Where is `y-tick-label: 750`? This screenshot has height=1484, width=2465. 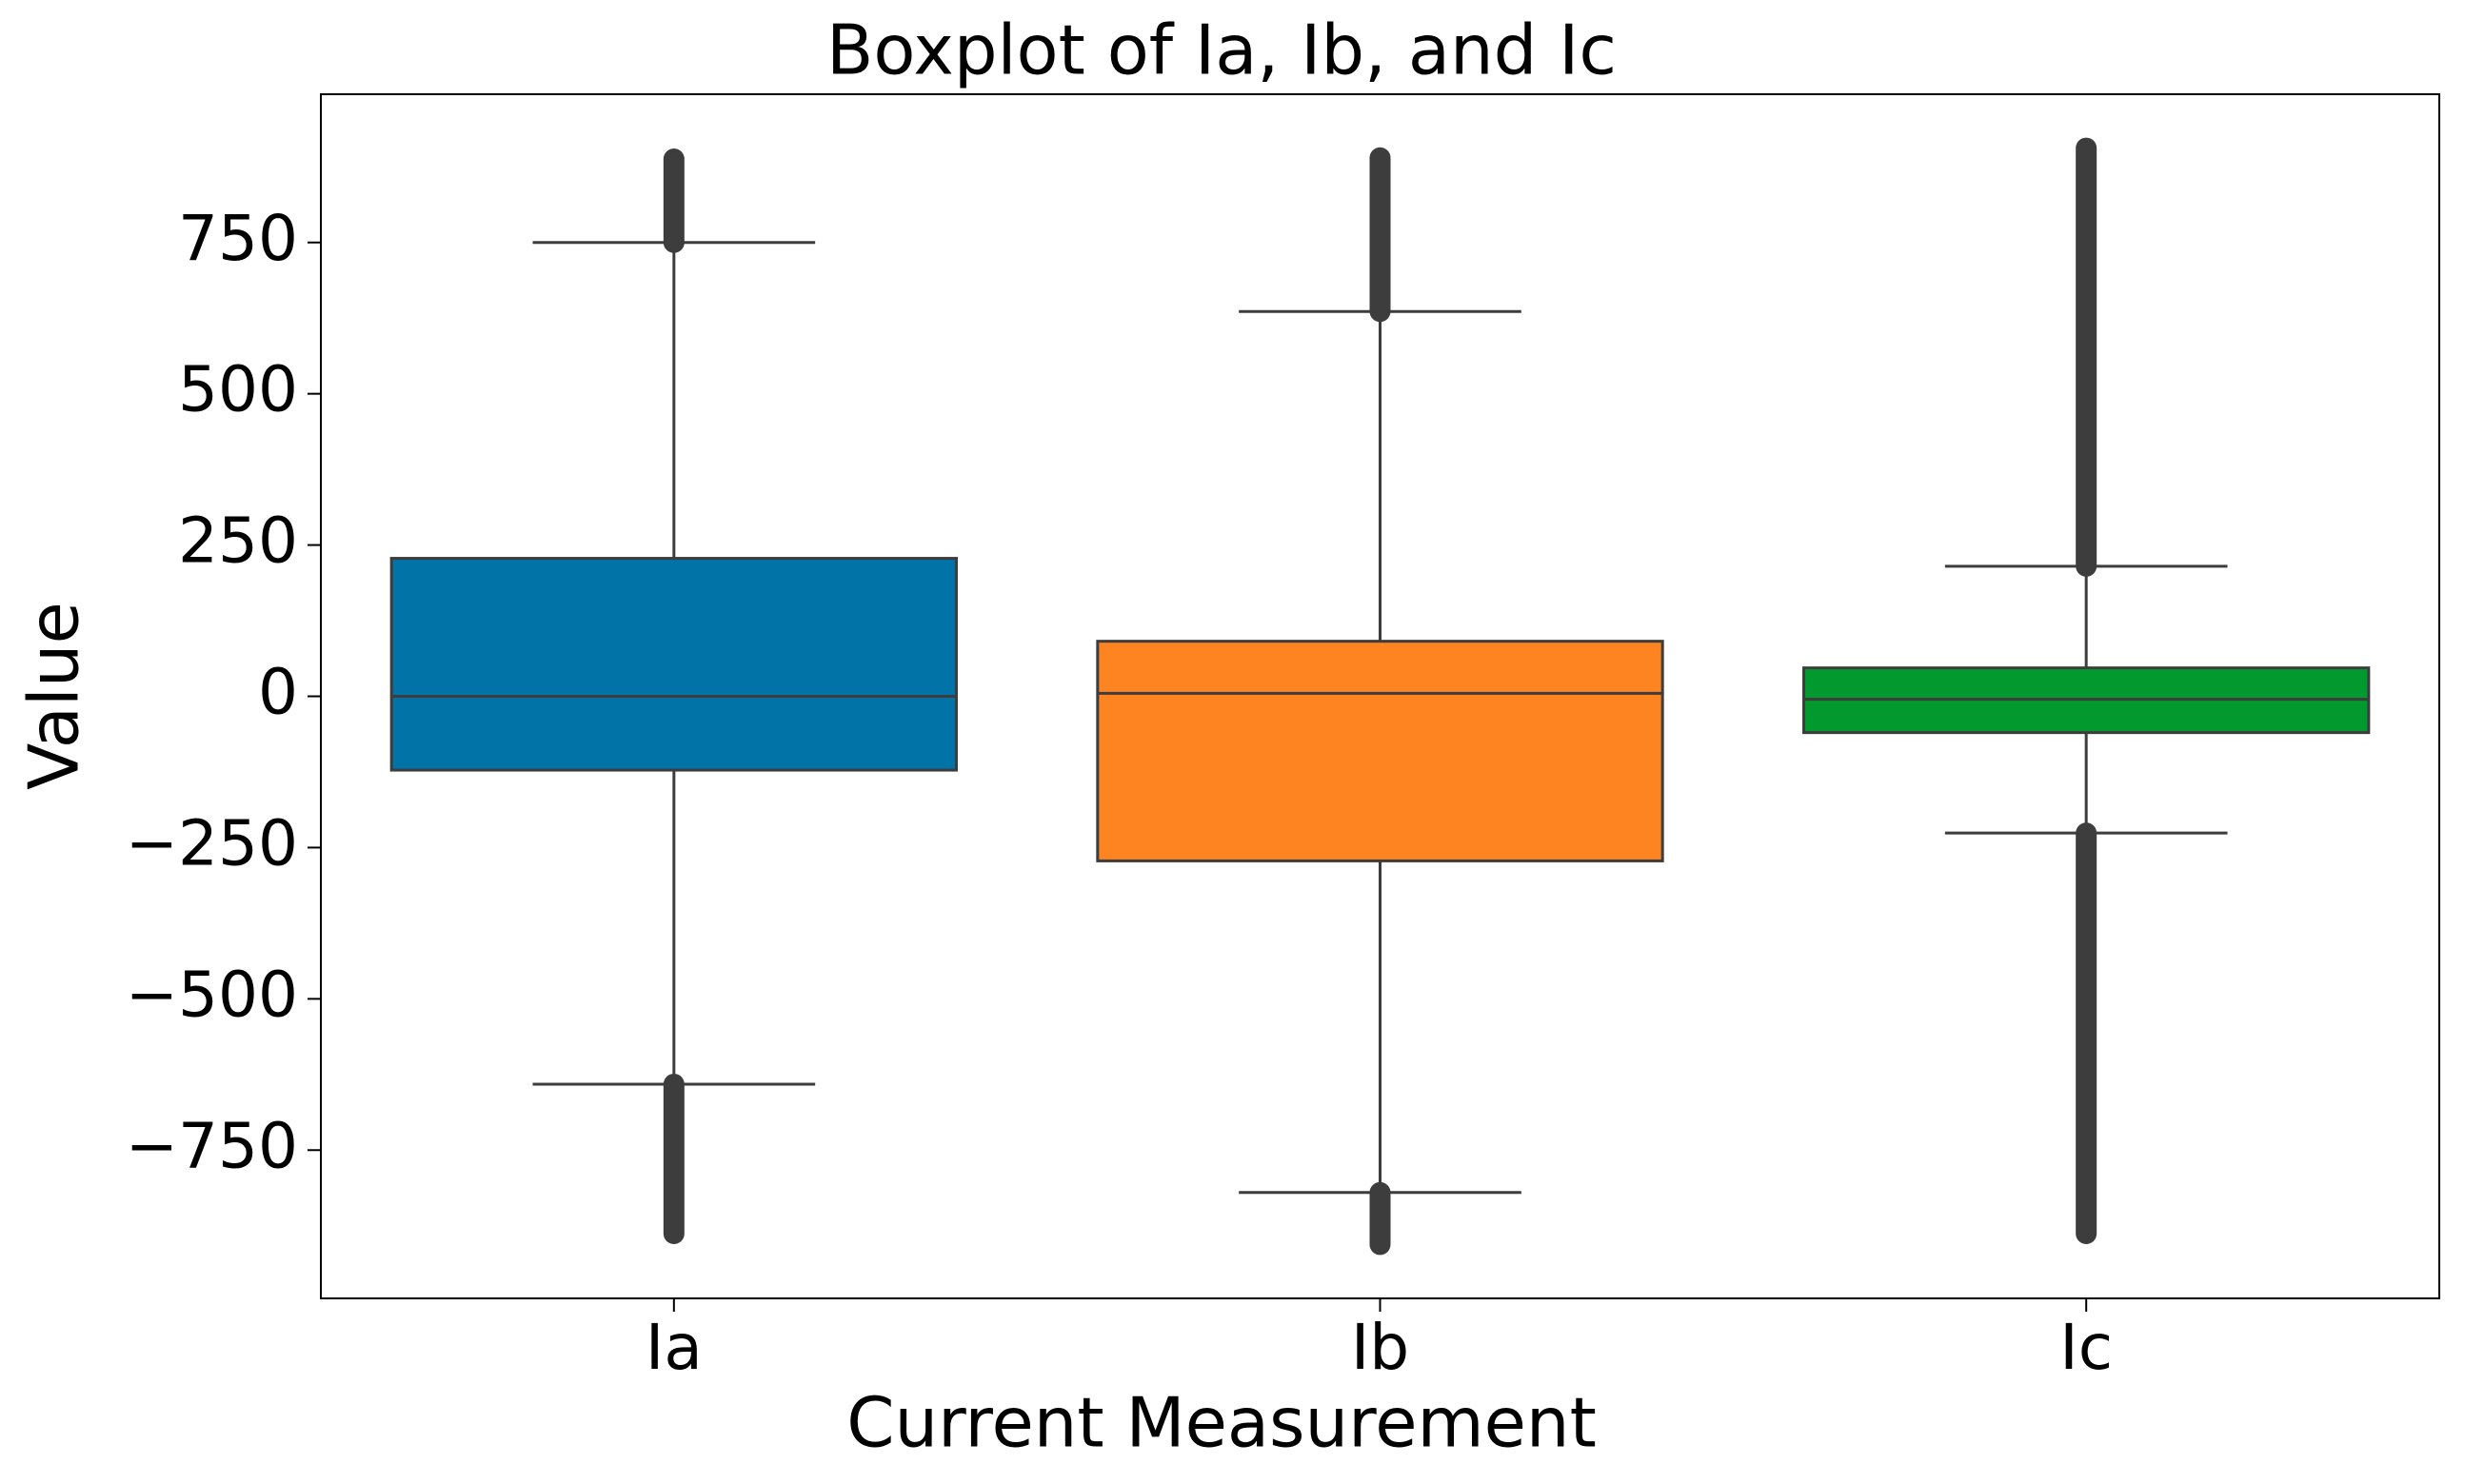 y-tick-label: 750 is located at coordinates (238, 238).